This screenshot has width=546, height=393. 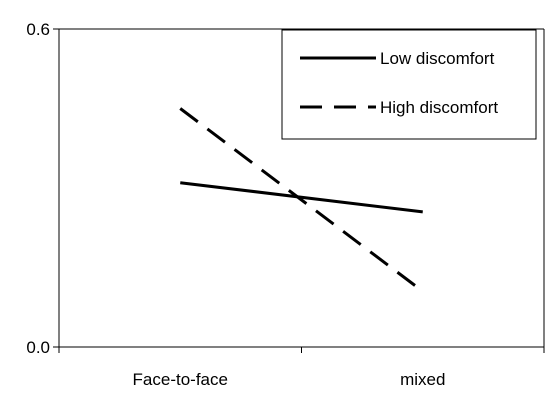 I want to click on legend-label: Low discomfort, so click(x=437, y=58).